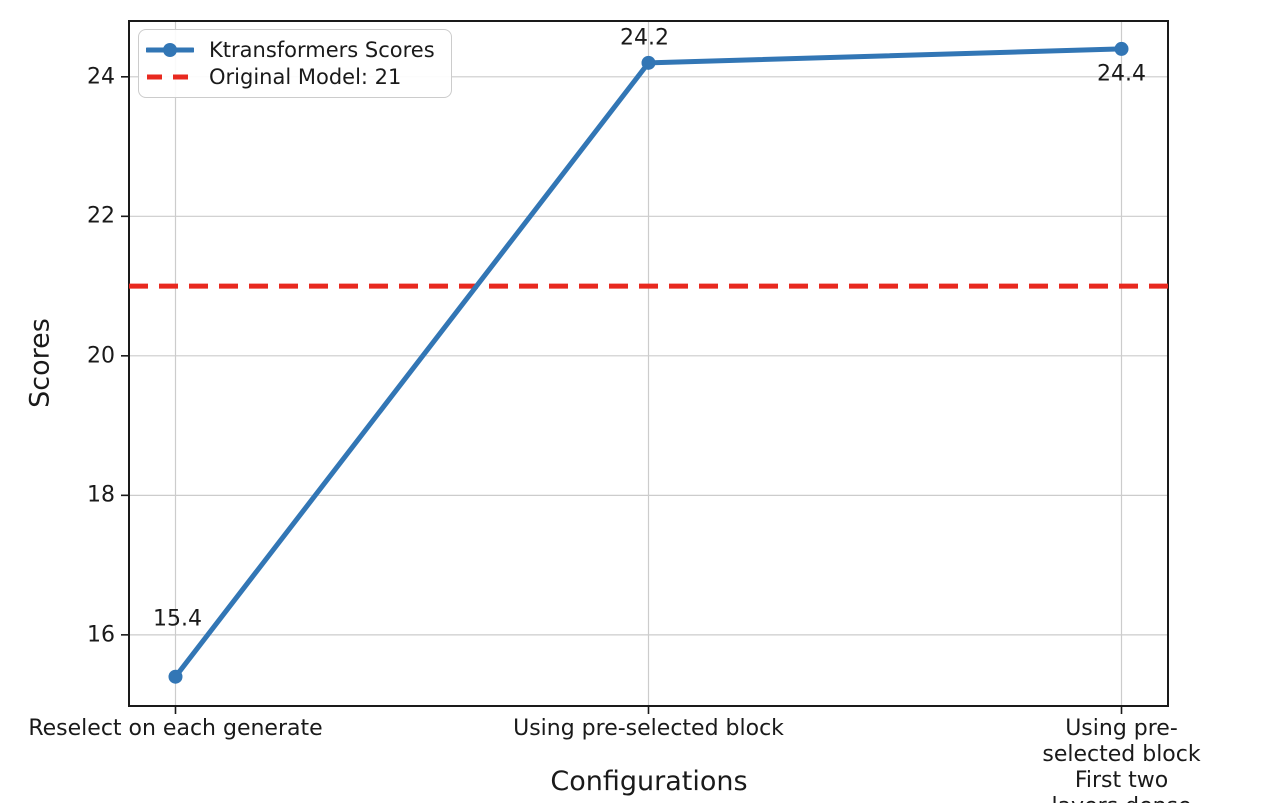 This screenshot has width=1280, height=803. Describe the element at coordinates (322, 50) in the screenshot. I see `legend-label: Ktransformers Scores` at that location.